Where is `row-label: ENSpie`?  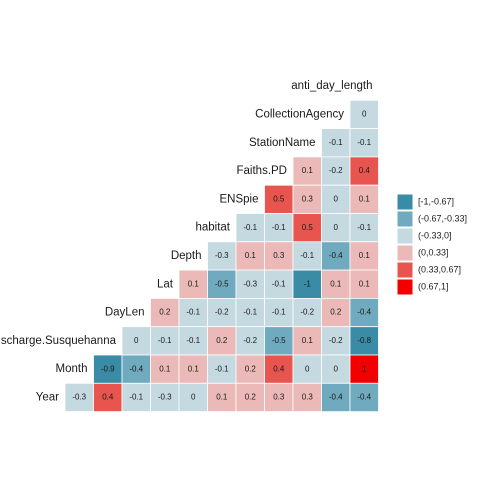 row-label: ENSpie is located at coordinates (239, 199).